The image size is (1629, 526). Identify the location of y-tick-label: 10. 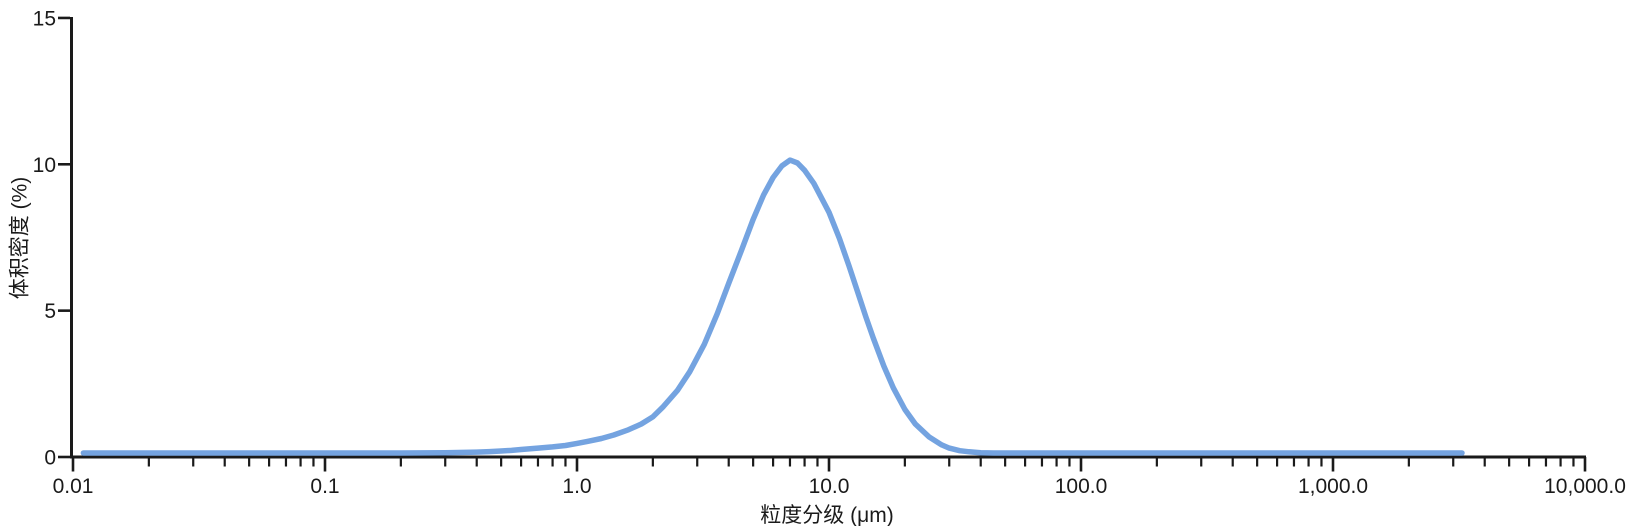
(44, 165).